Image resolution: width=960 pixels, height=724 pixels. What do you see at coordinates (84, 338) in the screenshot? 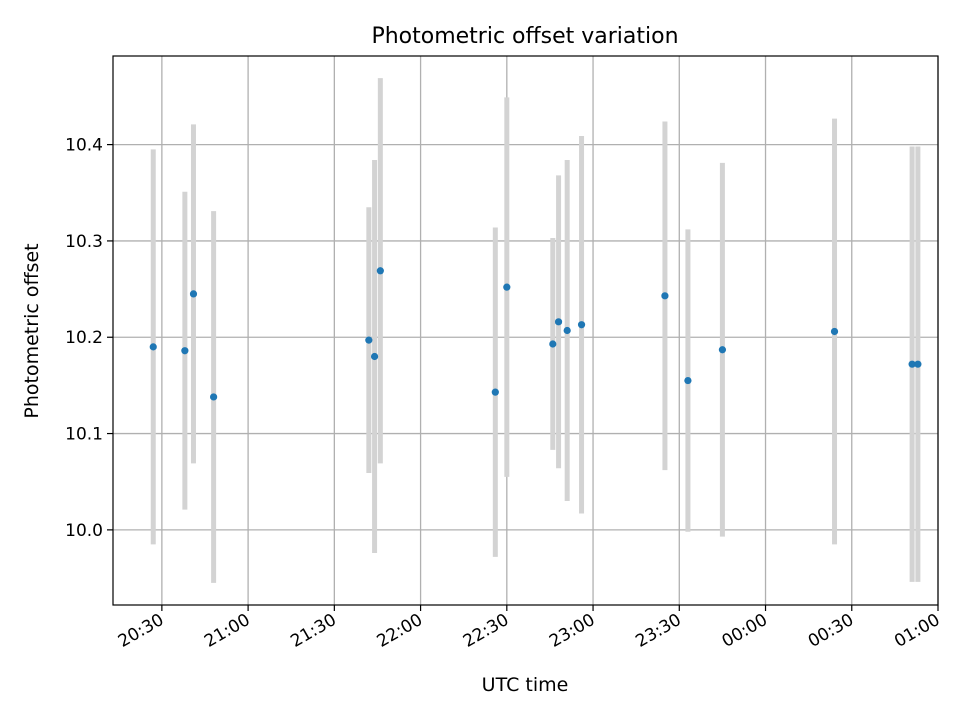
I see `y-tick-label: 10.2` at bounding box center [84, 338].